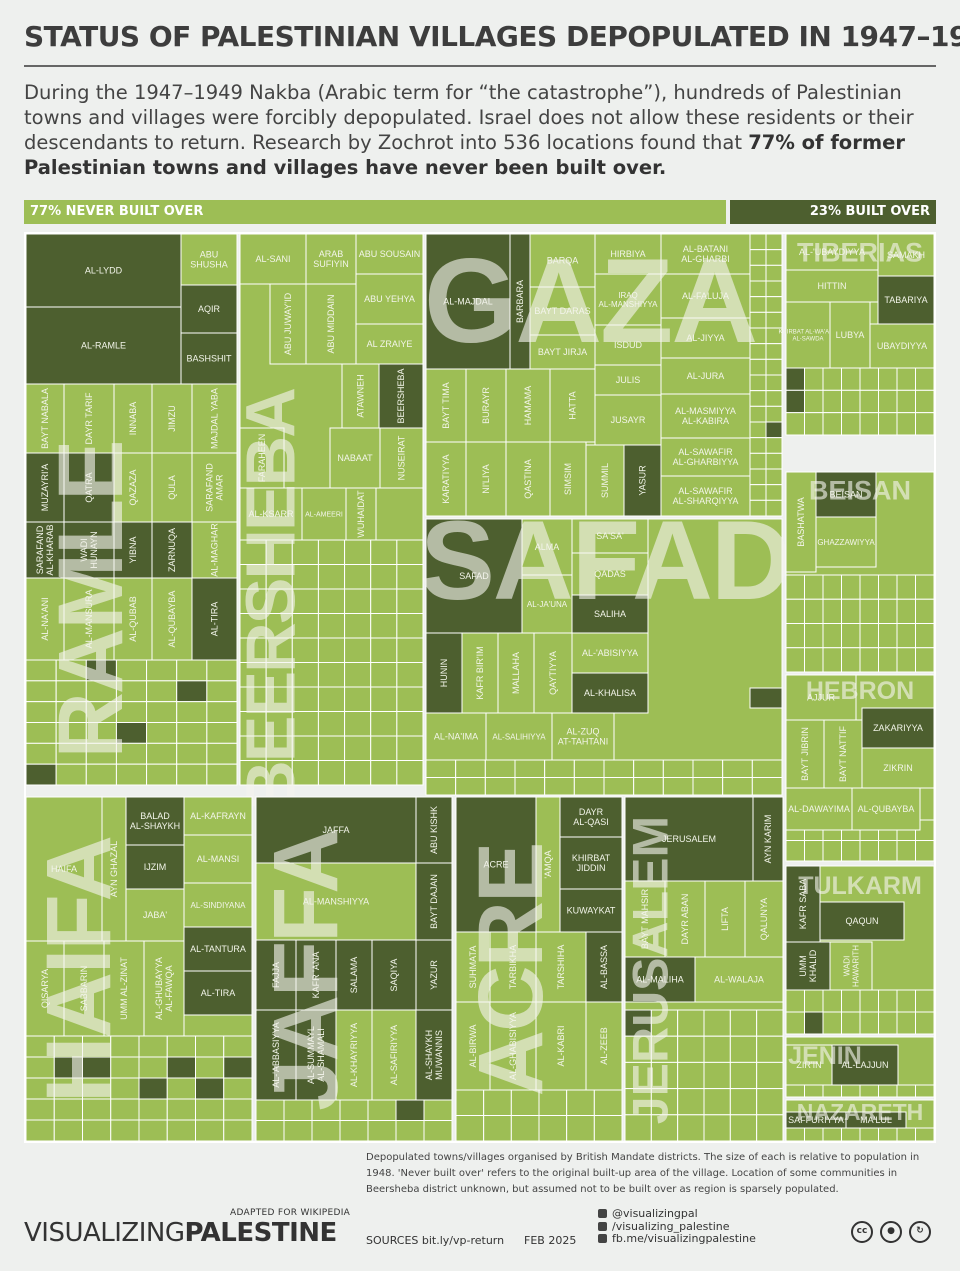 The width and height of the screenshot is (960, 1271). What do you see at coordinates (809, 1065) in the screenshot?
I see `village-zir-in` at bounding box center [809, 1065].